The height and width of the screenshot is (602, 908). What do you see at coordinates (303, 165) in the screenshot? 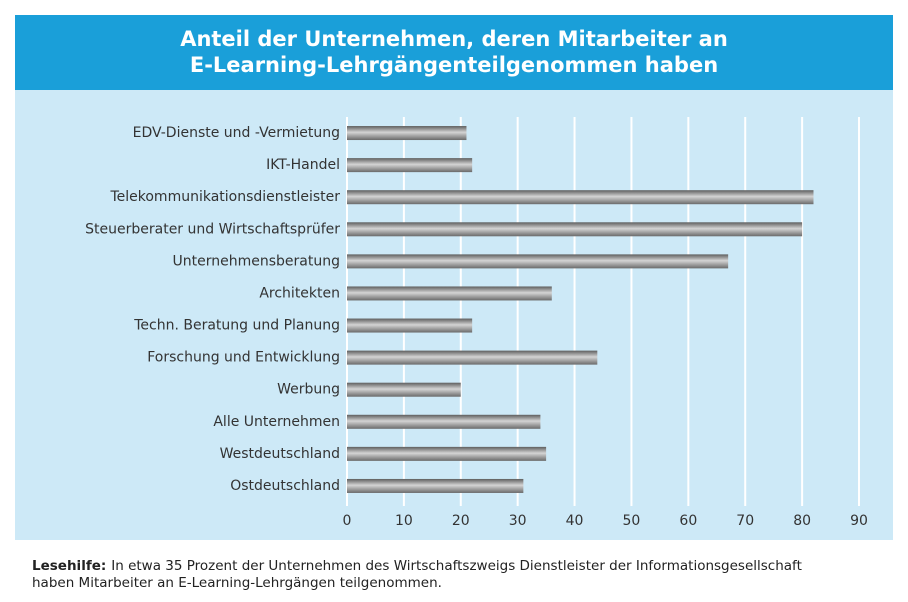
I see `y-tick-label: IKT-Handel` at bounding box center [303, 165].